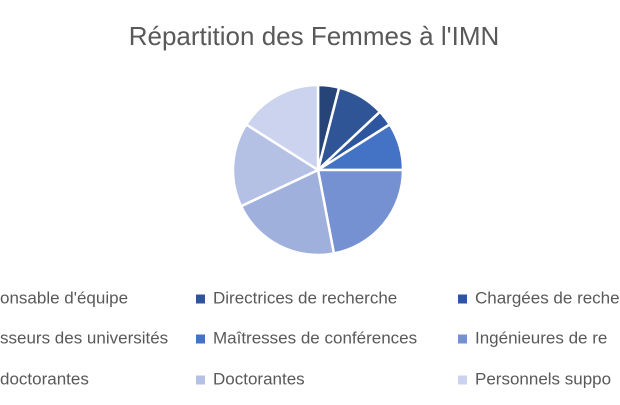 This screenshot has width=620, height=405. Describe the element at coordinates (305, 297) in the screenshot. I see `legend-label: Directrices de recherche` at that location.